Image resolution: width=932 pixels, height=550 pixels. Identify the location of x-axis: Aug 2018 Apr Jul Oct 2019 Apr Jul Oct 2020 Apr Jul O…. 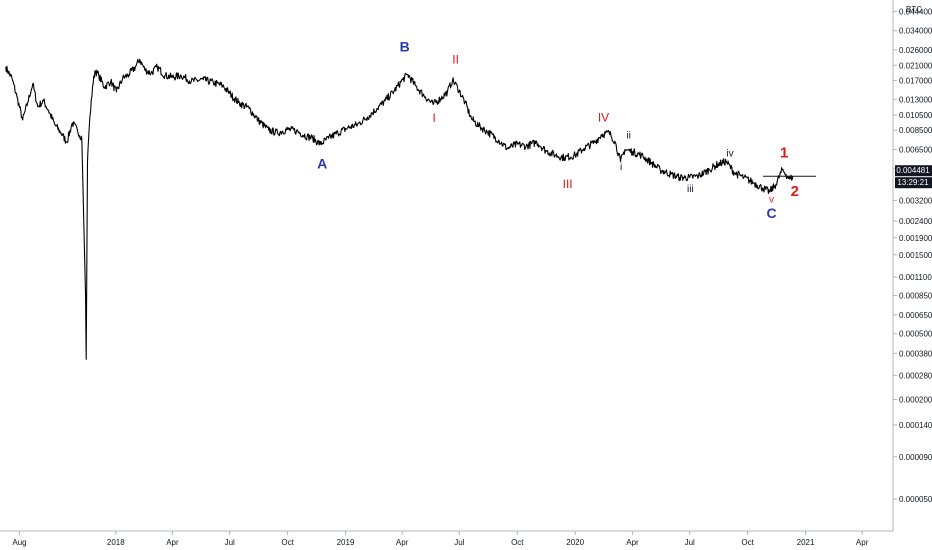
(446, 538).